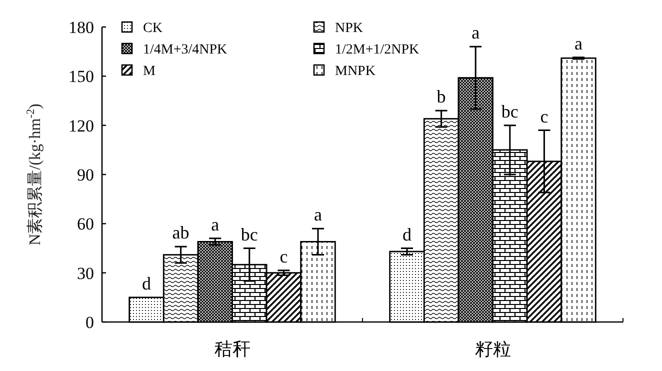  What do you see at coordinates (232, 349) in the screenshot?
I see `x-tick-label: 秸秆` at bounding box center [232, 349].